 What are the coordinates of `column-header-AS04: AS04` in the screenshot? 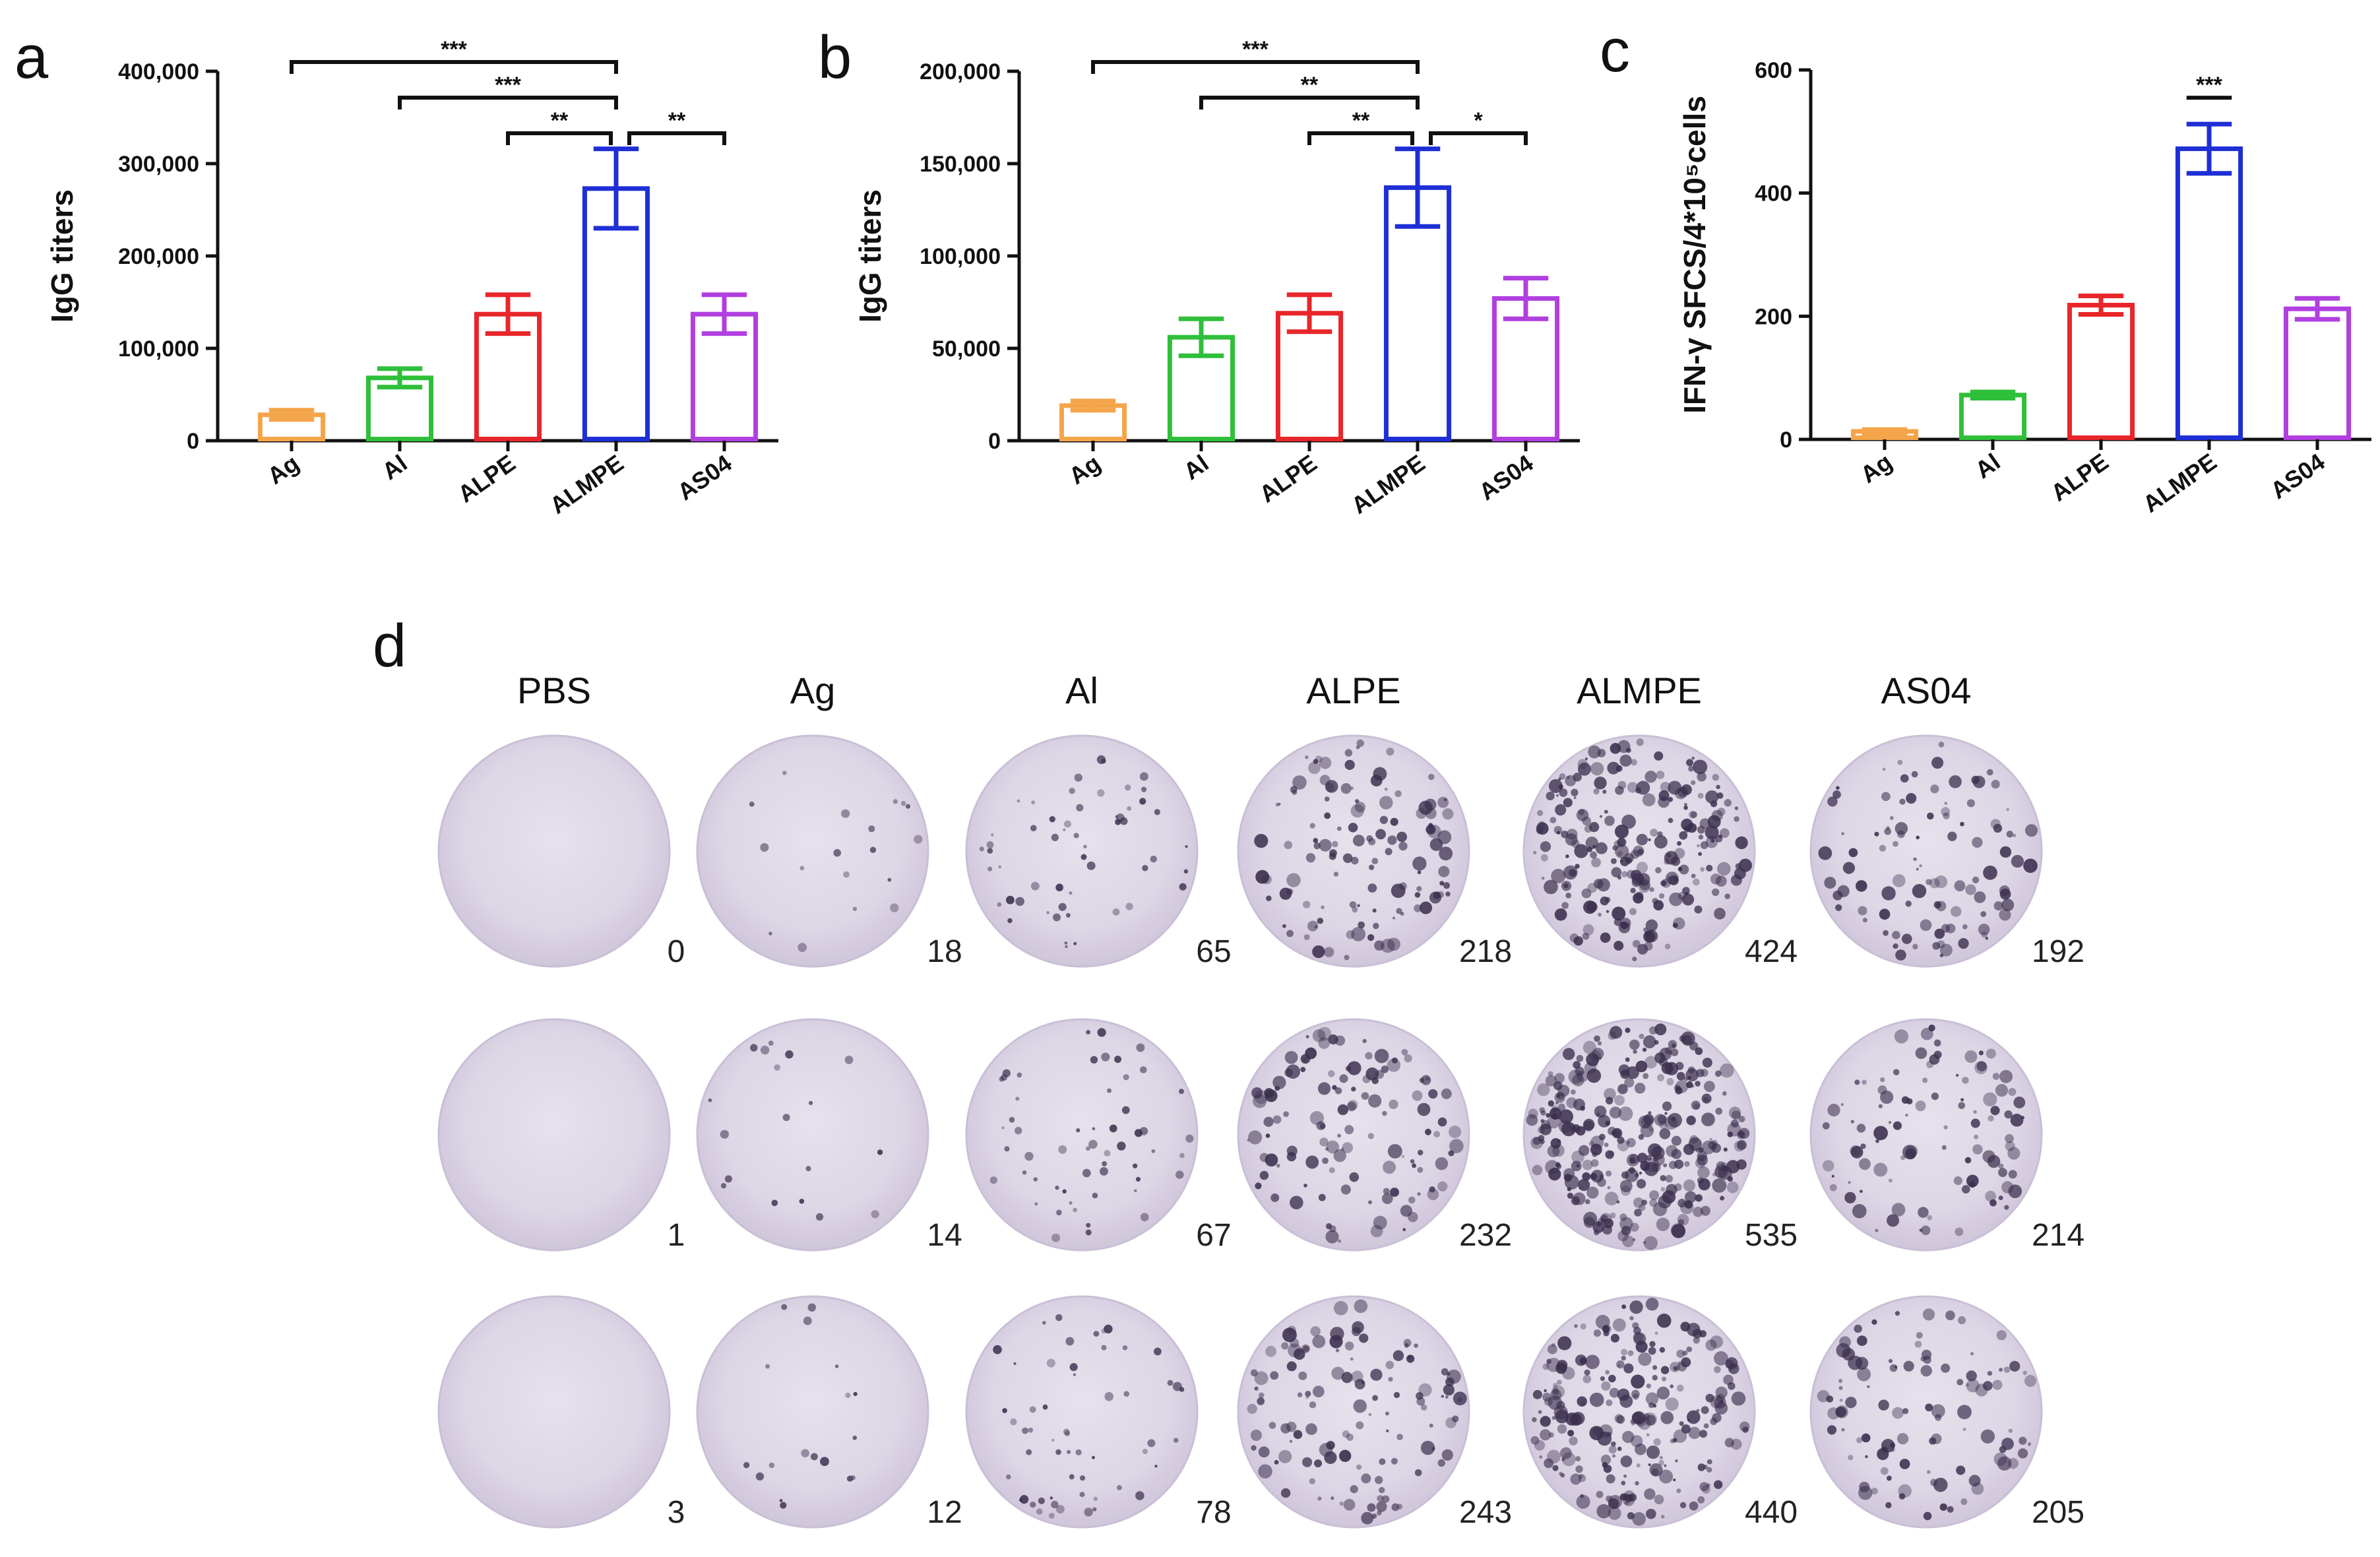 It's located at (1926, 690).